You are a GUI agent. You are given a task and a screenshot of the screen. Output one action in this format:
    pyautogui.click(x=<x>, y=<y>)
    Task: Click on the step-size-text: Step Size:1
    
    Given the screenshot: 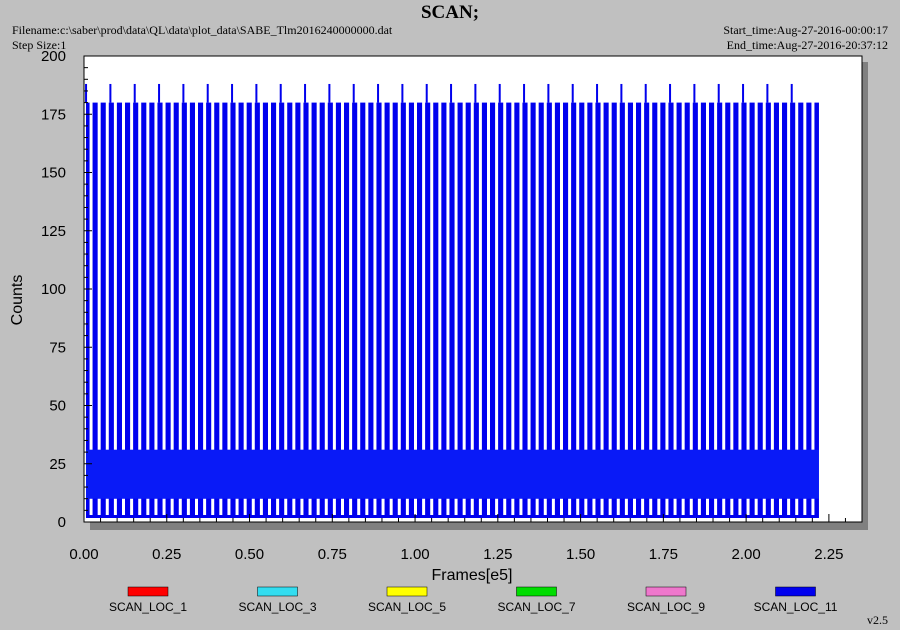 What is the action you would take?
    pyautogui.click(x=39, y=45)
    